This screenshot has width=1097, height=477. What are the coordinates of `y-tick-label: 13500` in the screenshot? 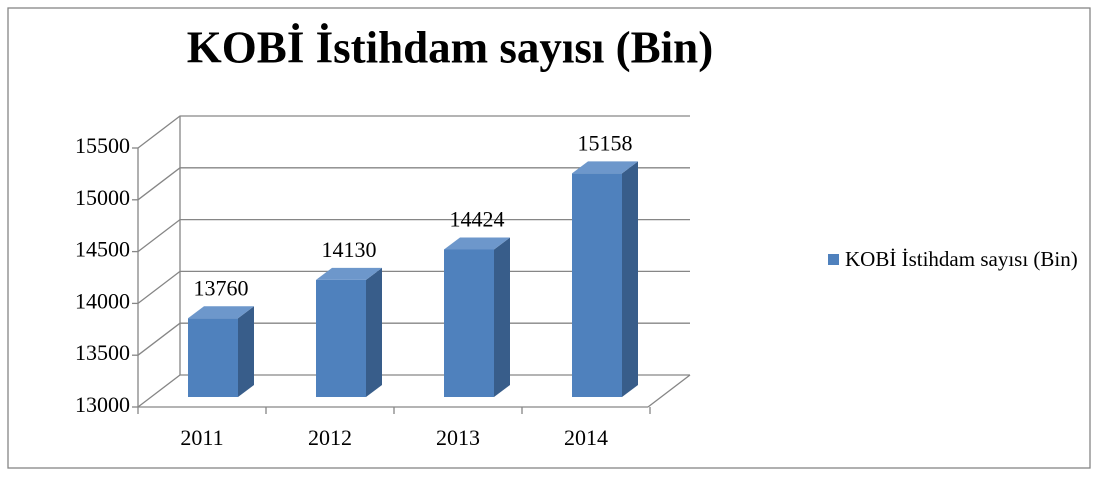 It's located at (102, 352).